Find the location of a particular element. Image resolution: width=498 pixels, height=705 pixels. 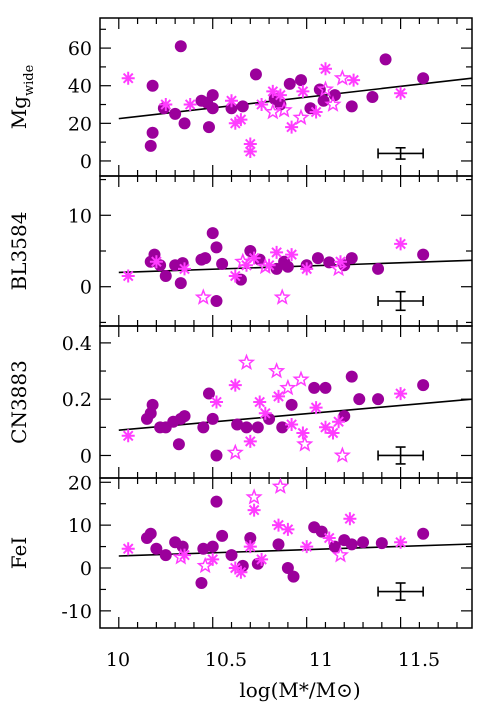

y-axis-label: BL3584 is located at coordinates (19, 251).